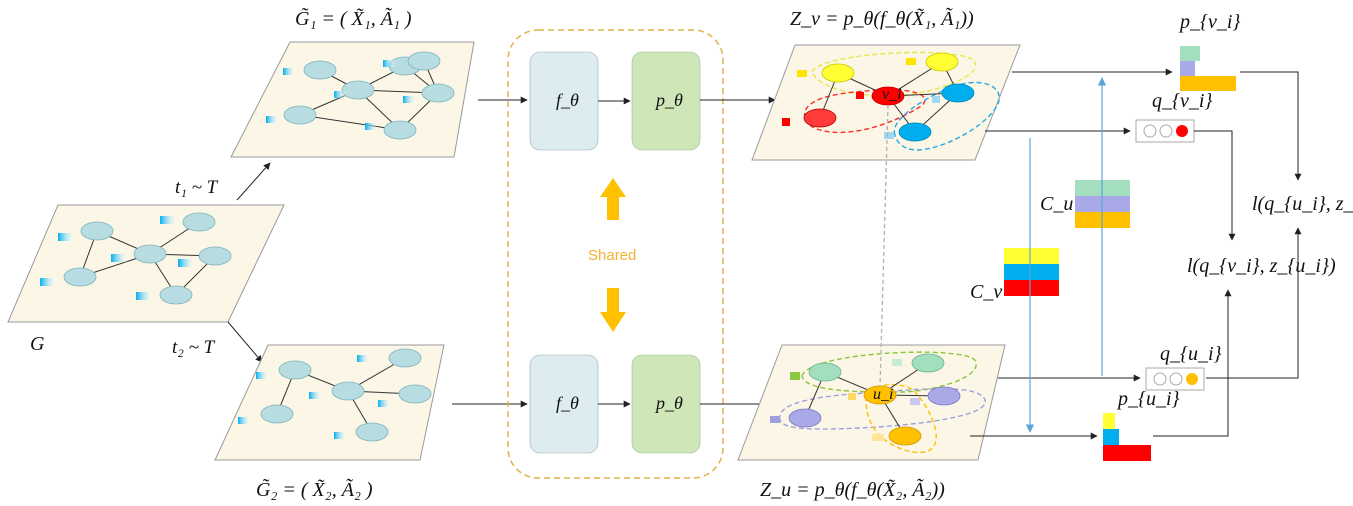 The height and width of the screenshot is (506, 1353). What do you see at coordinates (1208, 68) in the screenshot?
I see `p-vi-bars` at bounding box center [1208, 68].